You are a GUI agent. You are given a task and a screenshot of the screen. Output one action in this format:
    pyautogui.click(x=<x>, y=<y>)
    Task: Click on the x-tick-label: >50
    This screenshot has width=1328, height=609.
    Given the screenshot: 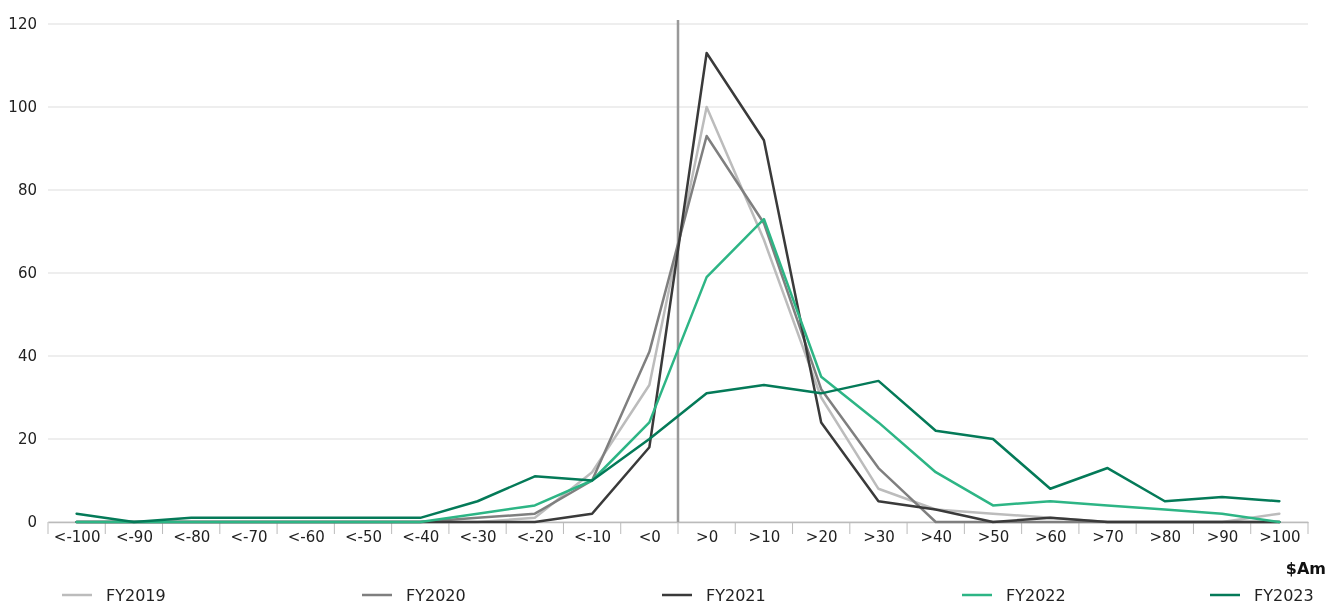 What is the action you would take?
    pyautogui.click(x=993, y=536)
    